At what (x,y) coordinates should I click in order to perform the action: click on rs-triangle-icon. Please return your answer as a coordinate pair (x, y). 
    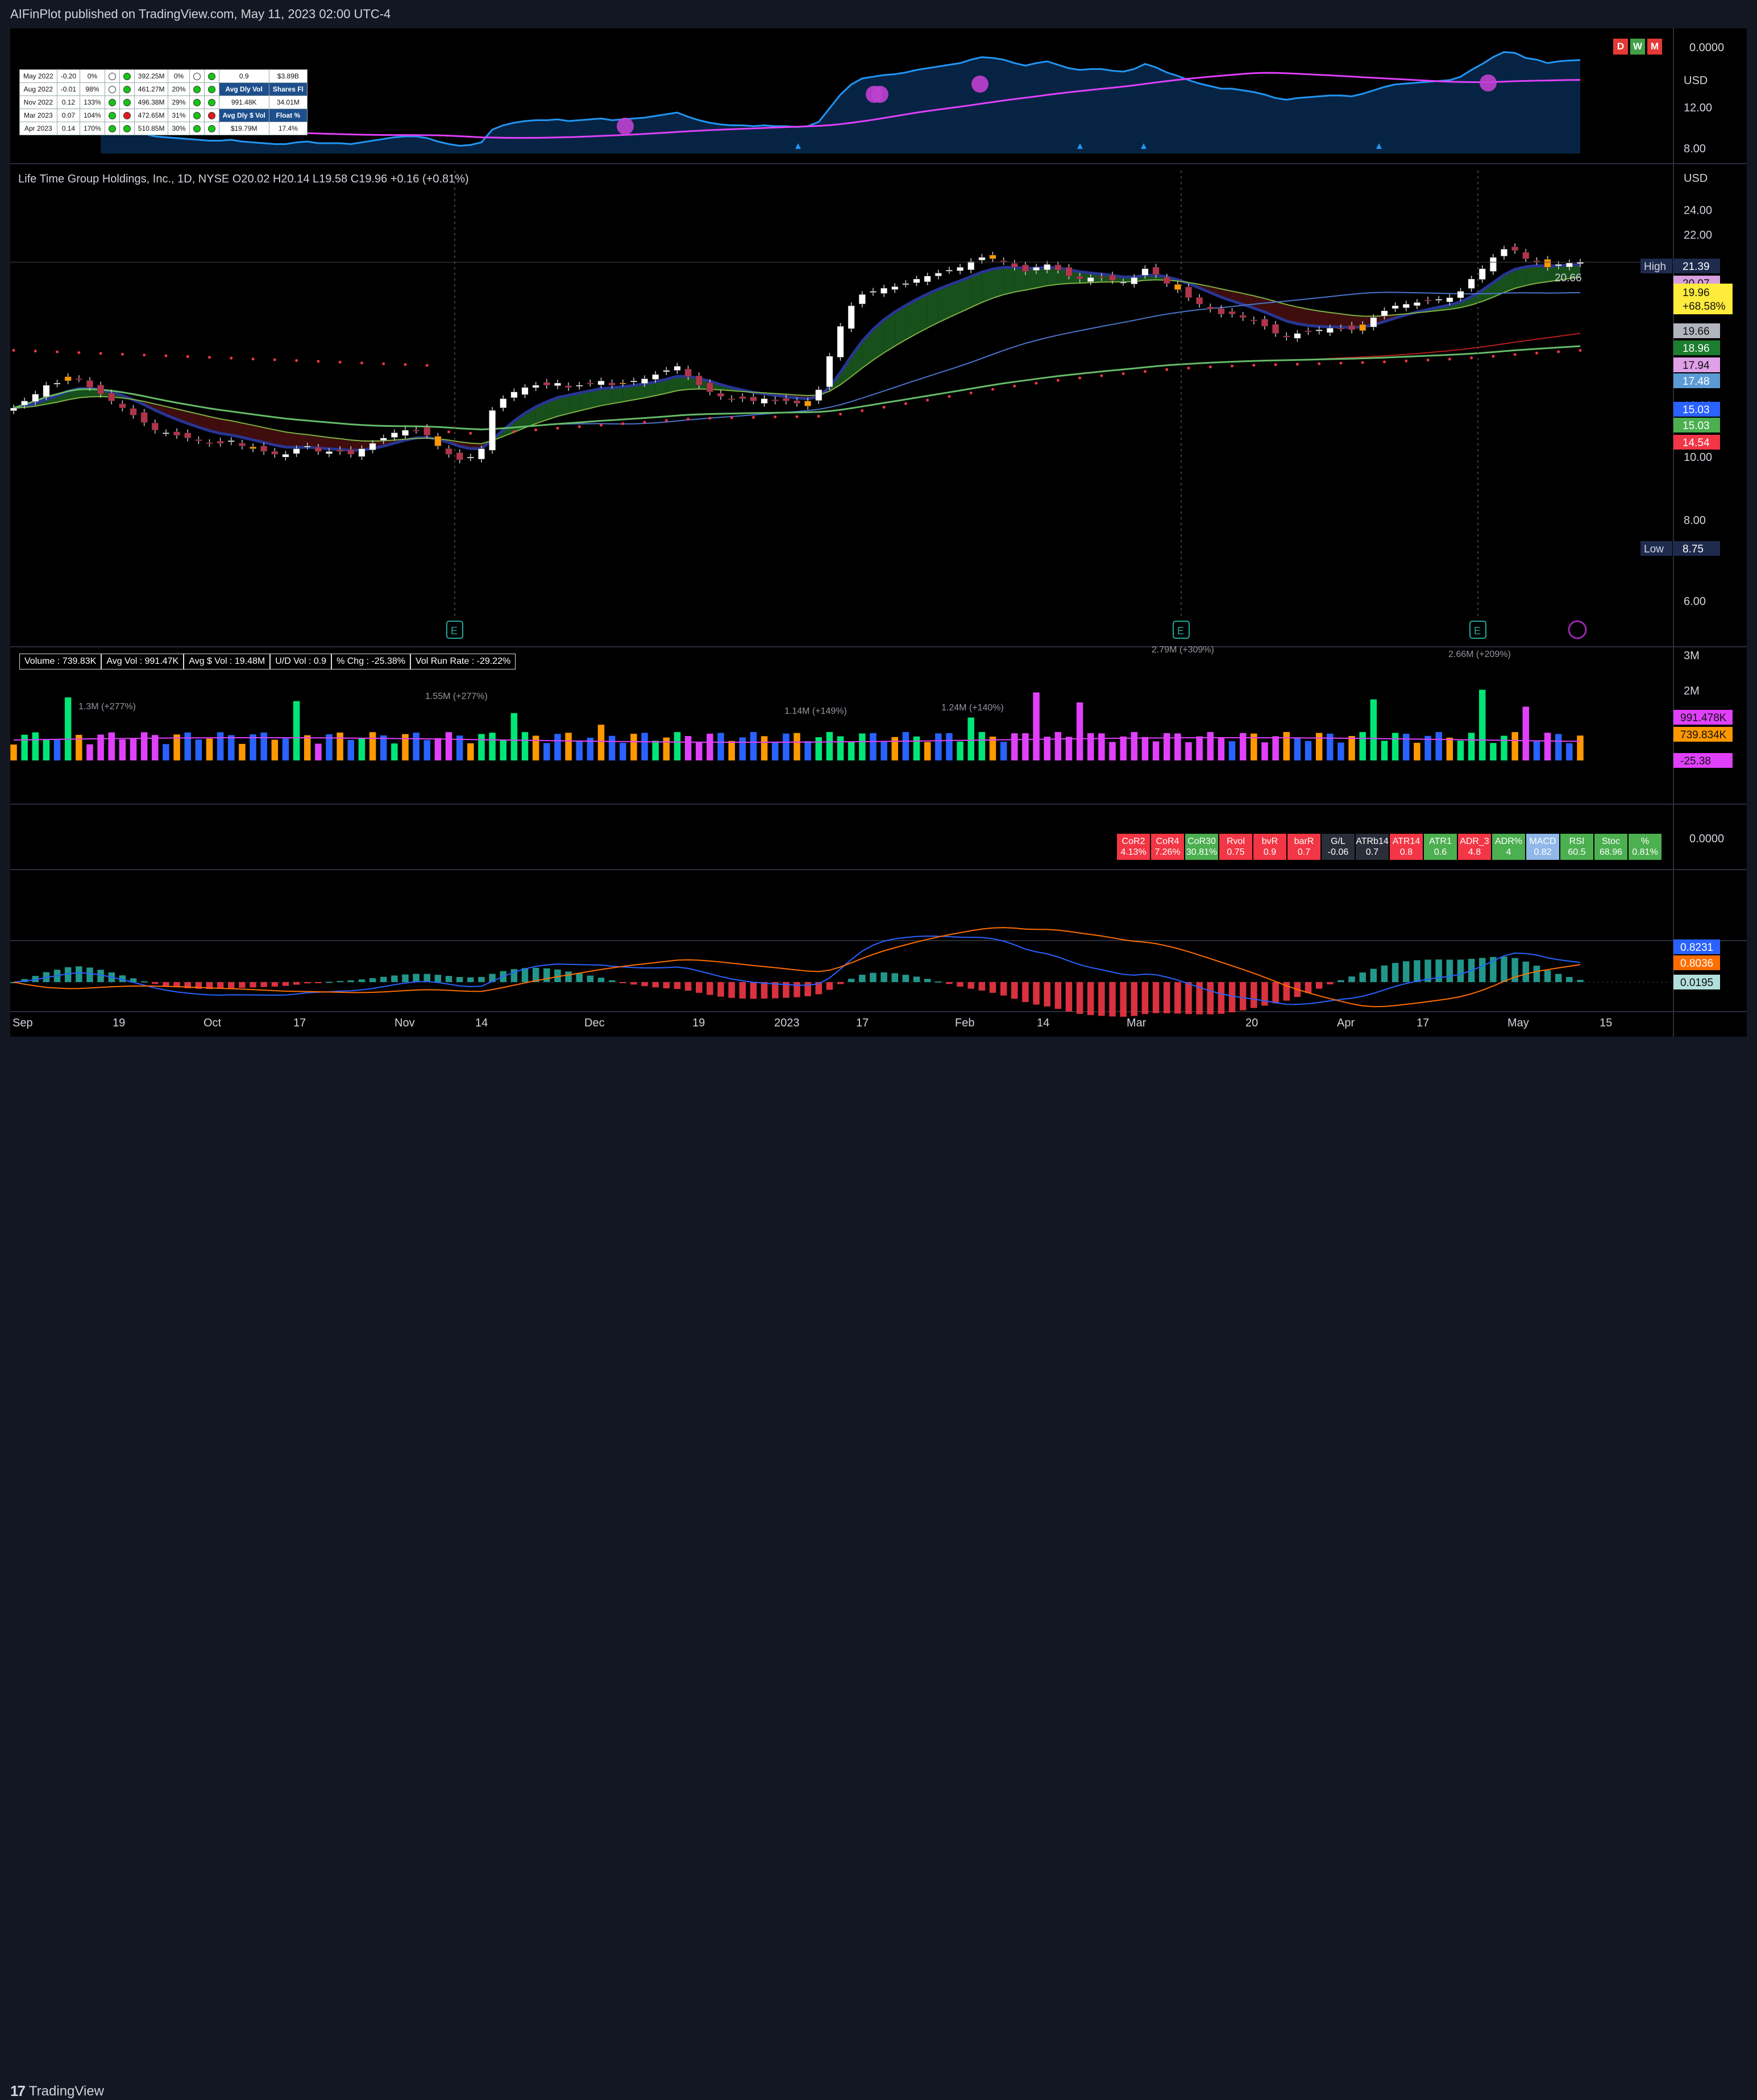
    Looking at the image, I should click on (798, 146).